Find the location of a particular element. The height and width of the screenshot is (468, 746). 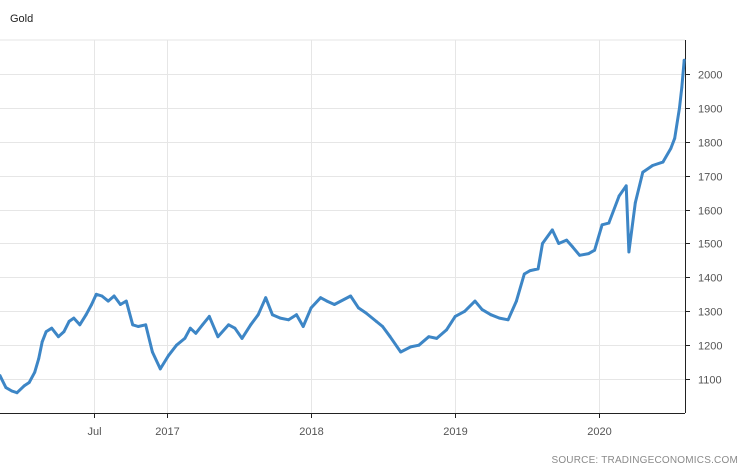

y-tick-label: 1200 is located at coordinates (710, 347).